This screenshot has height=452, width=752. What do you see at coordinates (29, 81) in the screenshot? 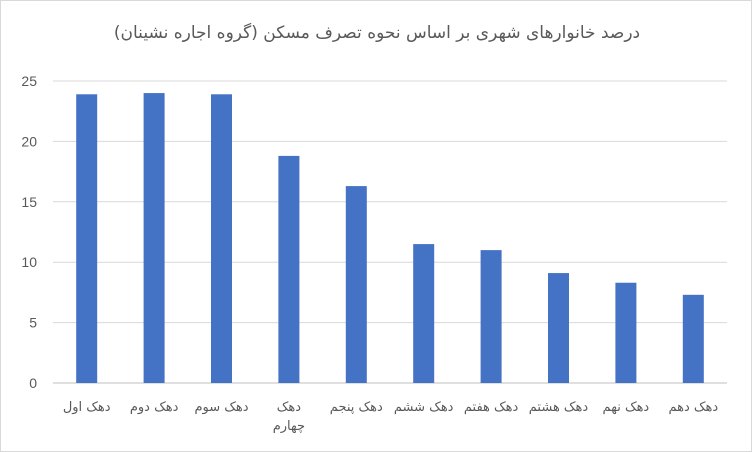
I see `y-tick-label: 25` at bounding box center [29, 81].